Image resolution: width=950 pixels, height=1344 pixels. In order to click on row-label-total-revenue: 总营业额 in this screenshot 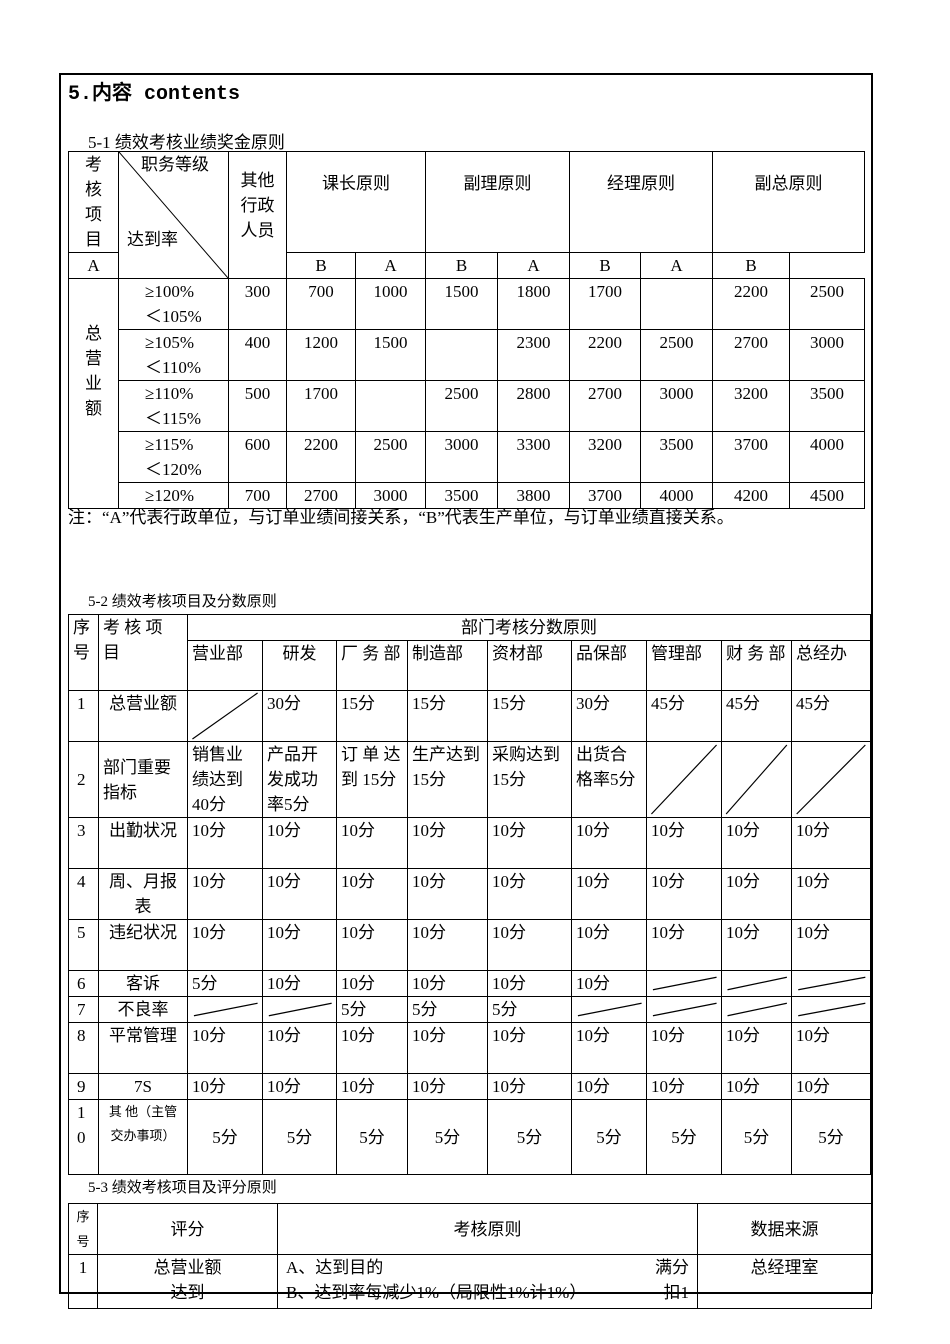, I will do `click(93, 393)`.